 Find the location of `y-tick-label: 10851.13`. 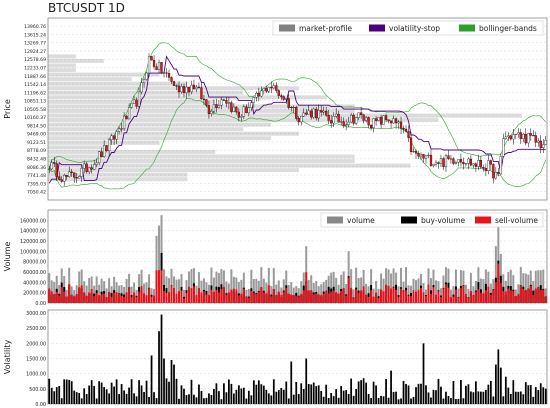

y-tick-label: 10851.13 is located at coordinates (35, 102).